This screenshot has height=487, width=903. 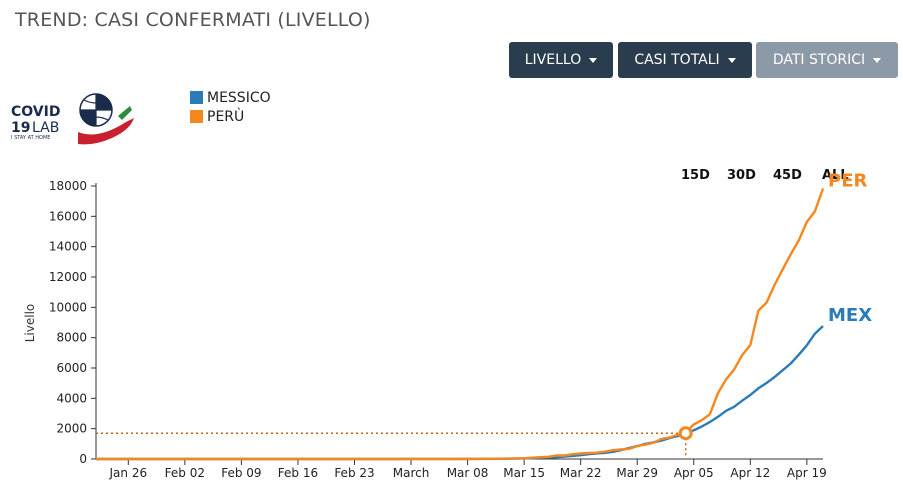 I want to click on y-tick-label: 18000, so click(x=68, y=186).